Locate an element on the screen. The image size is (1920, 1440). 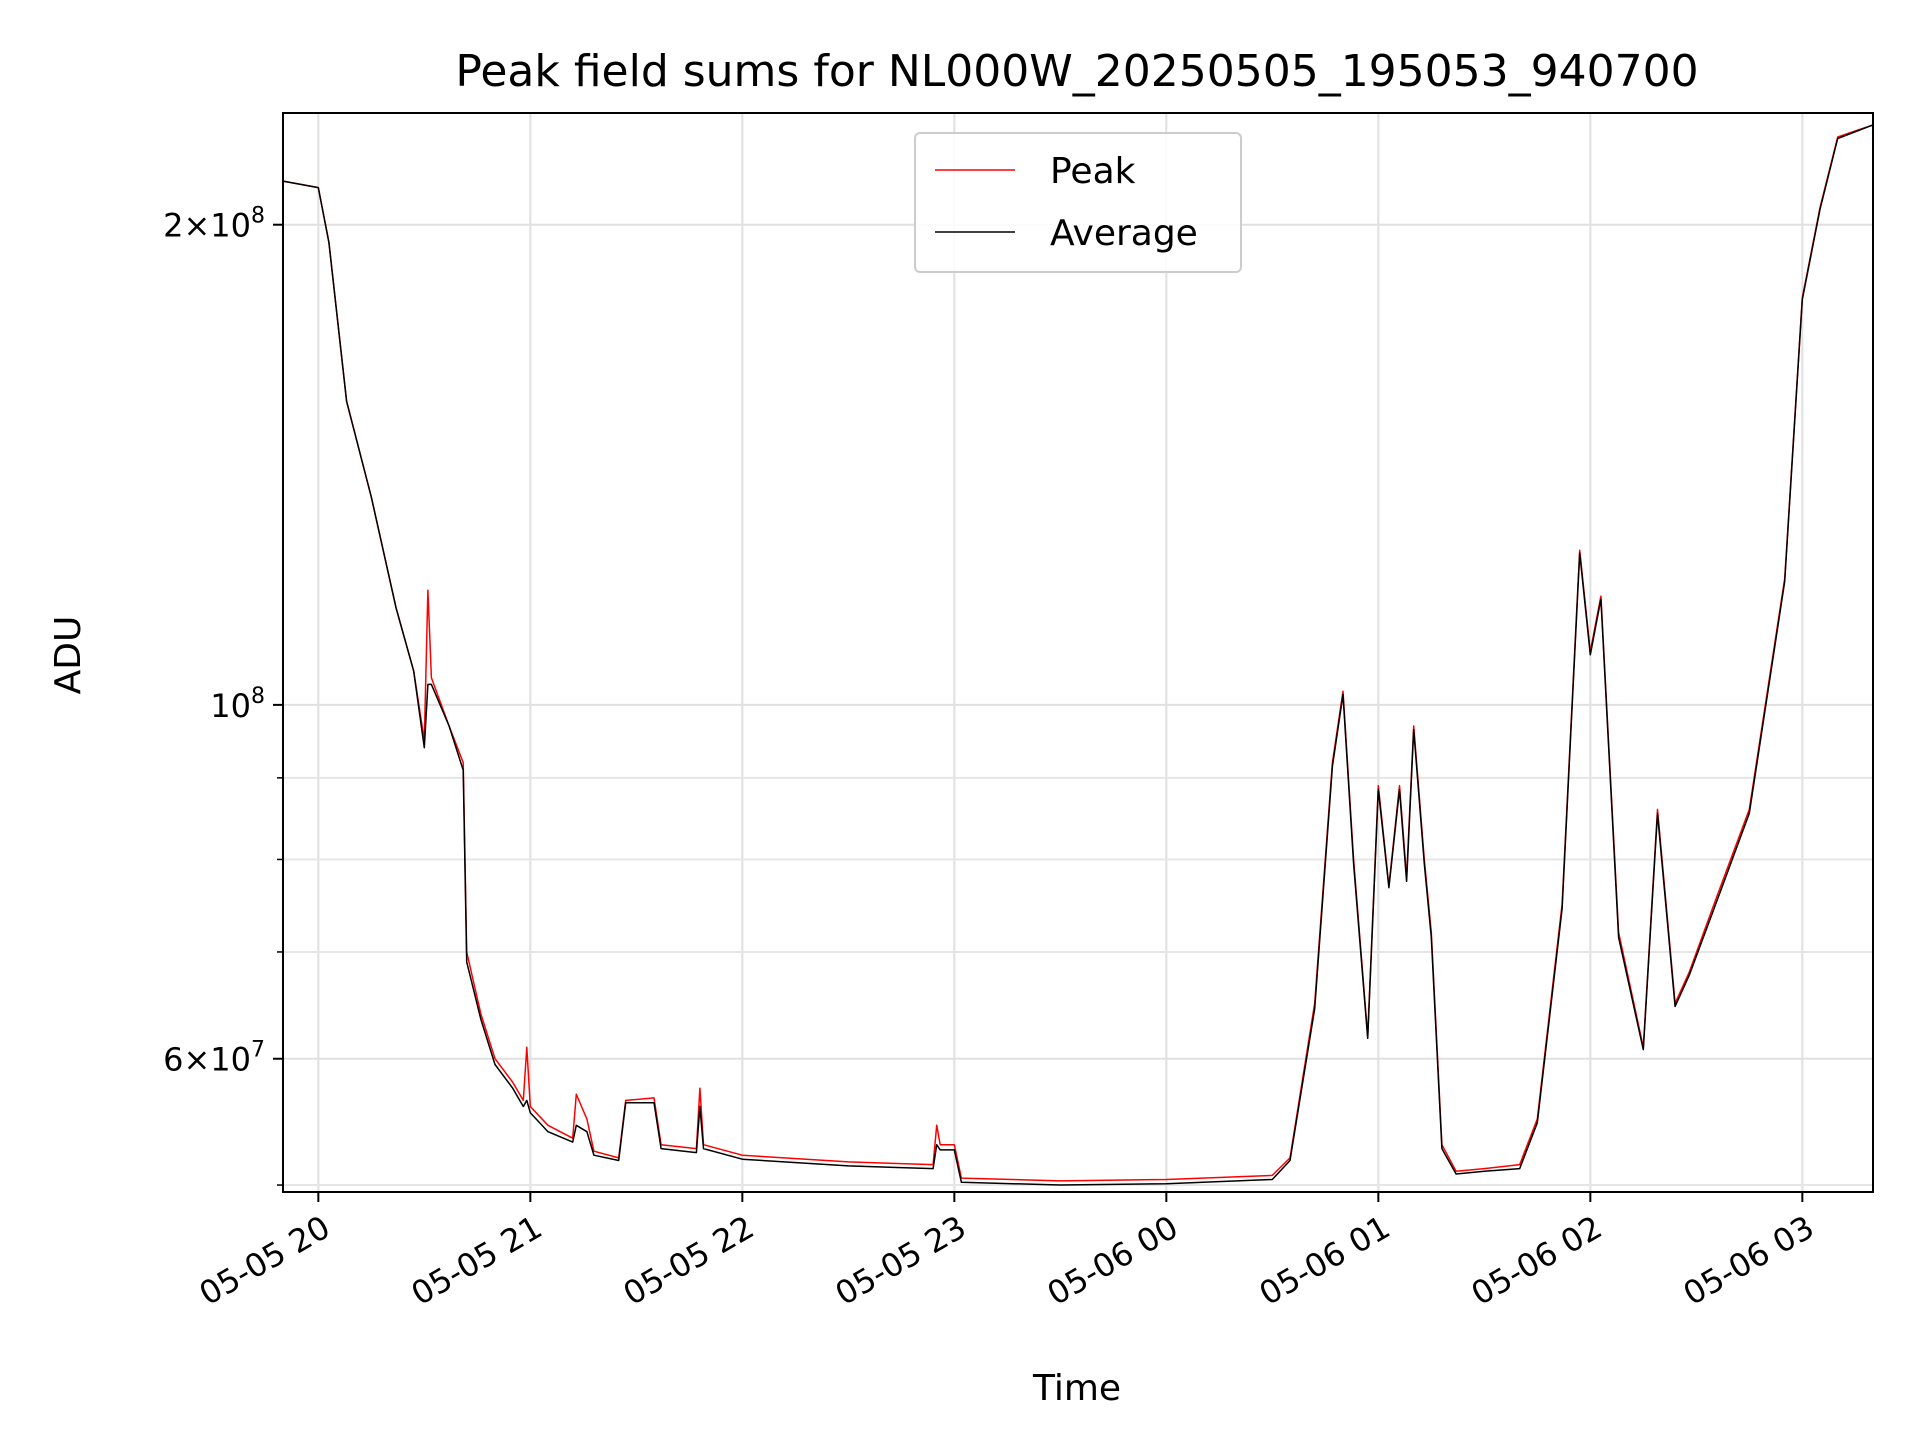
x-axis-label: Time is located at coordinates (1076, 1388).